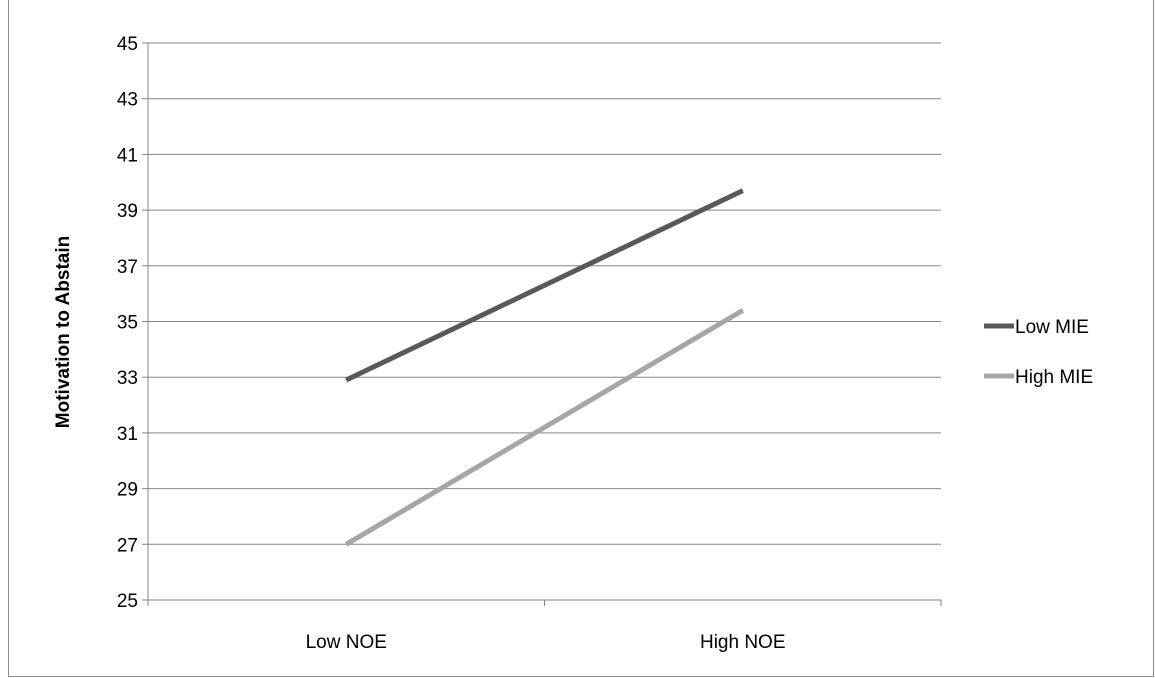 This screenshot has width=1155, height=678. What do you see at coordinates (1038, 352) in the screenshot?
I see `legend: Low MIE High MIE` at bounding box center [1038, 352].